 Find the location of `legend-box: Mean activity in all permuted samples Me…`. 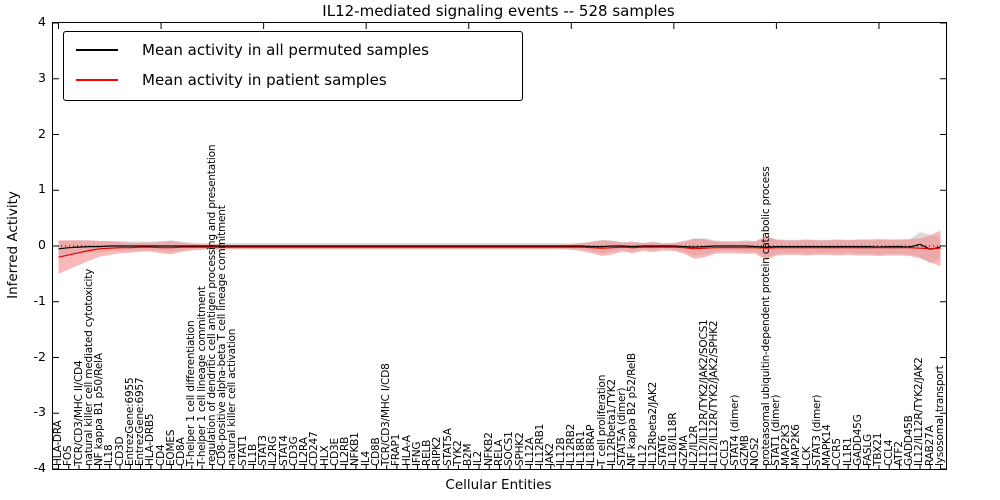

legend-box: Mean activity in all permuted samples Me… is located at coordinates (293, 66).